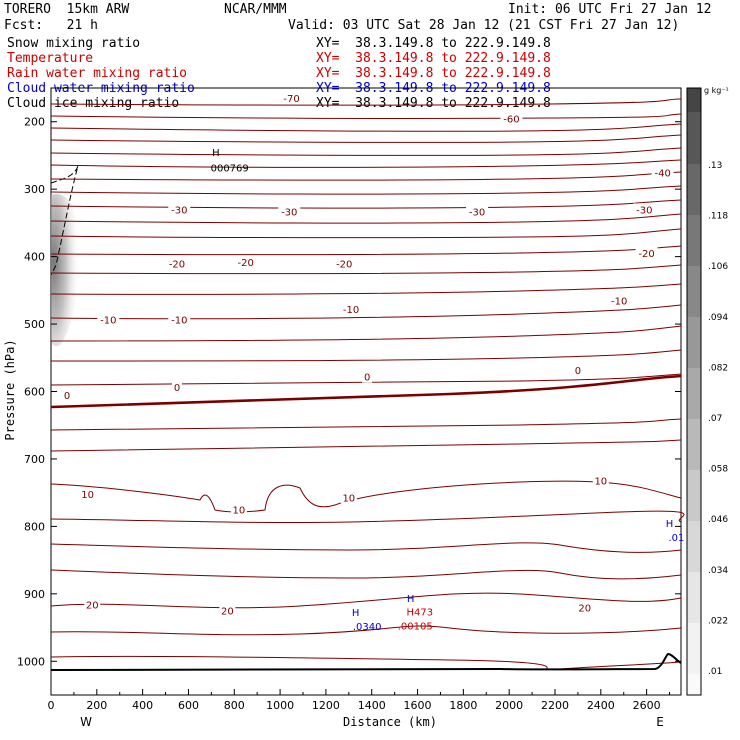 This screenshot has width=740, height=740. What do you see at coordinates (51, 705) in the screenshot?
I see `x-tick-label: 0` at bounding box center [51, 705].